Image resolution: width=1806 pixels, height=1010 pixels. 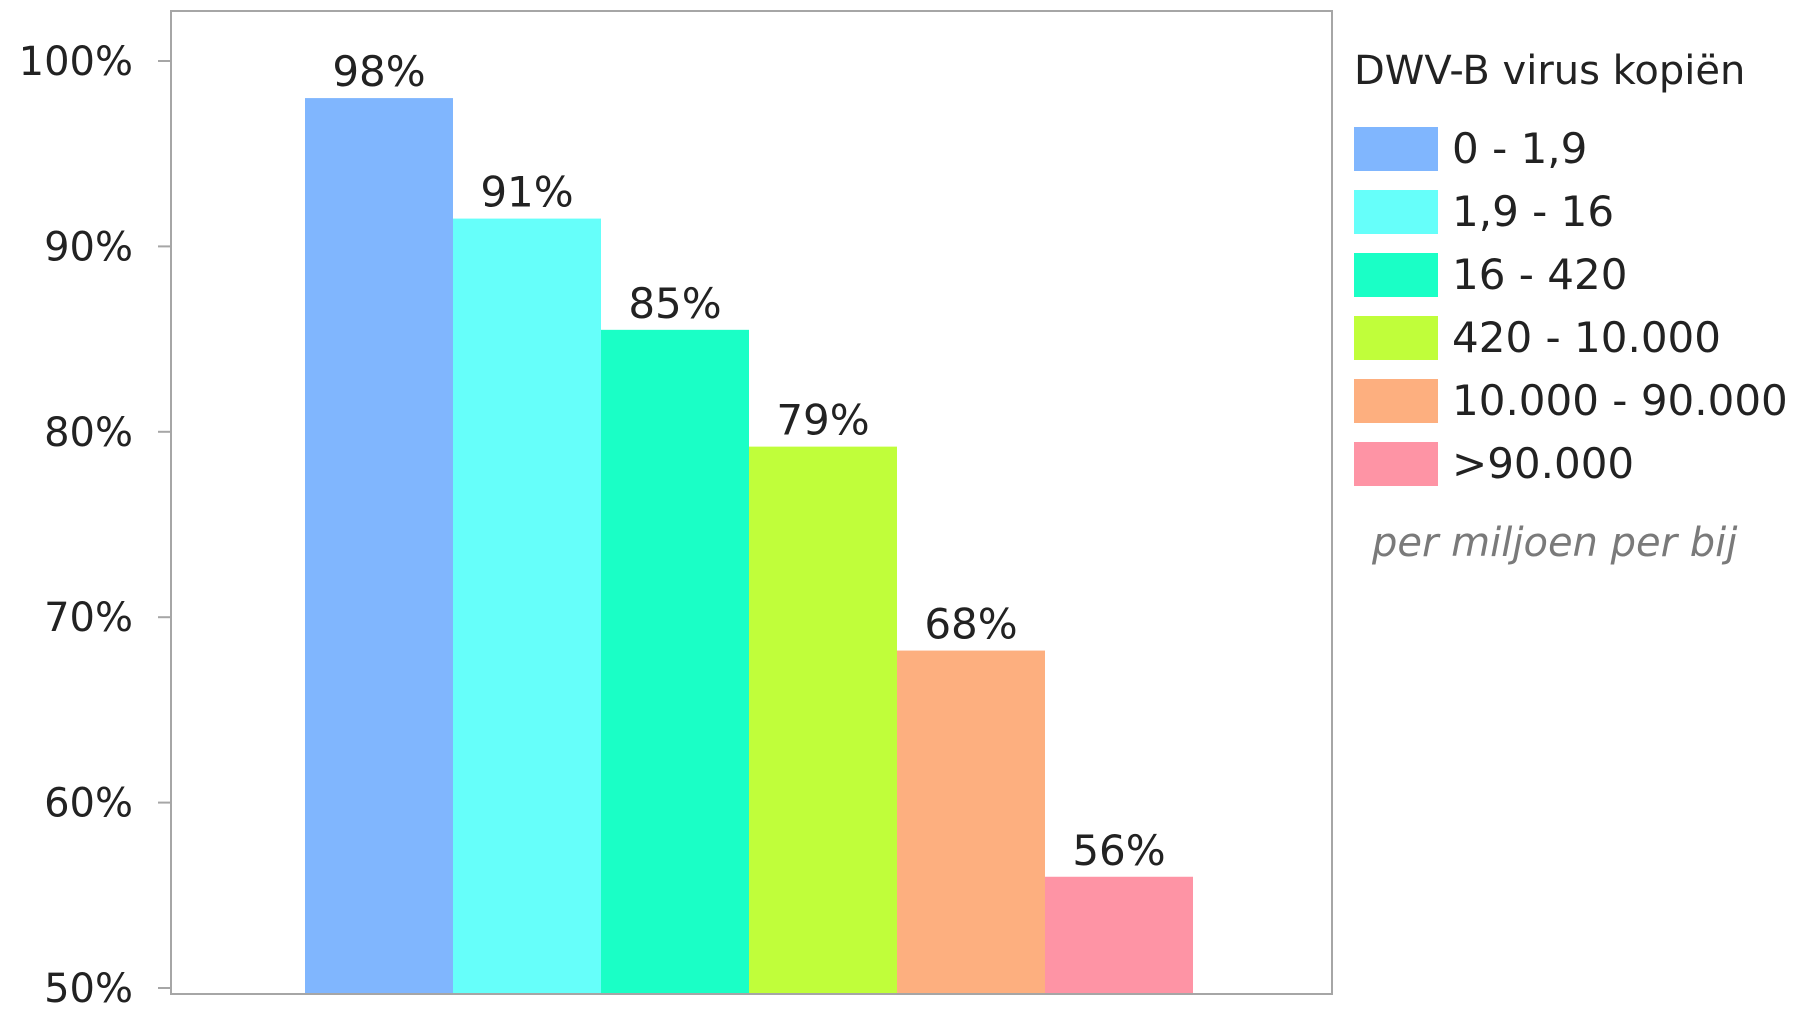 What do you see at coordinates (1549, 71) in the screenshot?
I see `legend-title: DWV-B virus kopiën` at bounding box center [1549, 71].